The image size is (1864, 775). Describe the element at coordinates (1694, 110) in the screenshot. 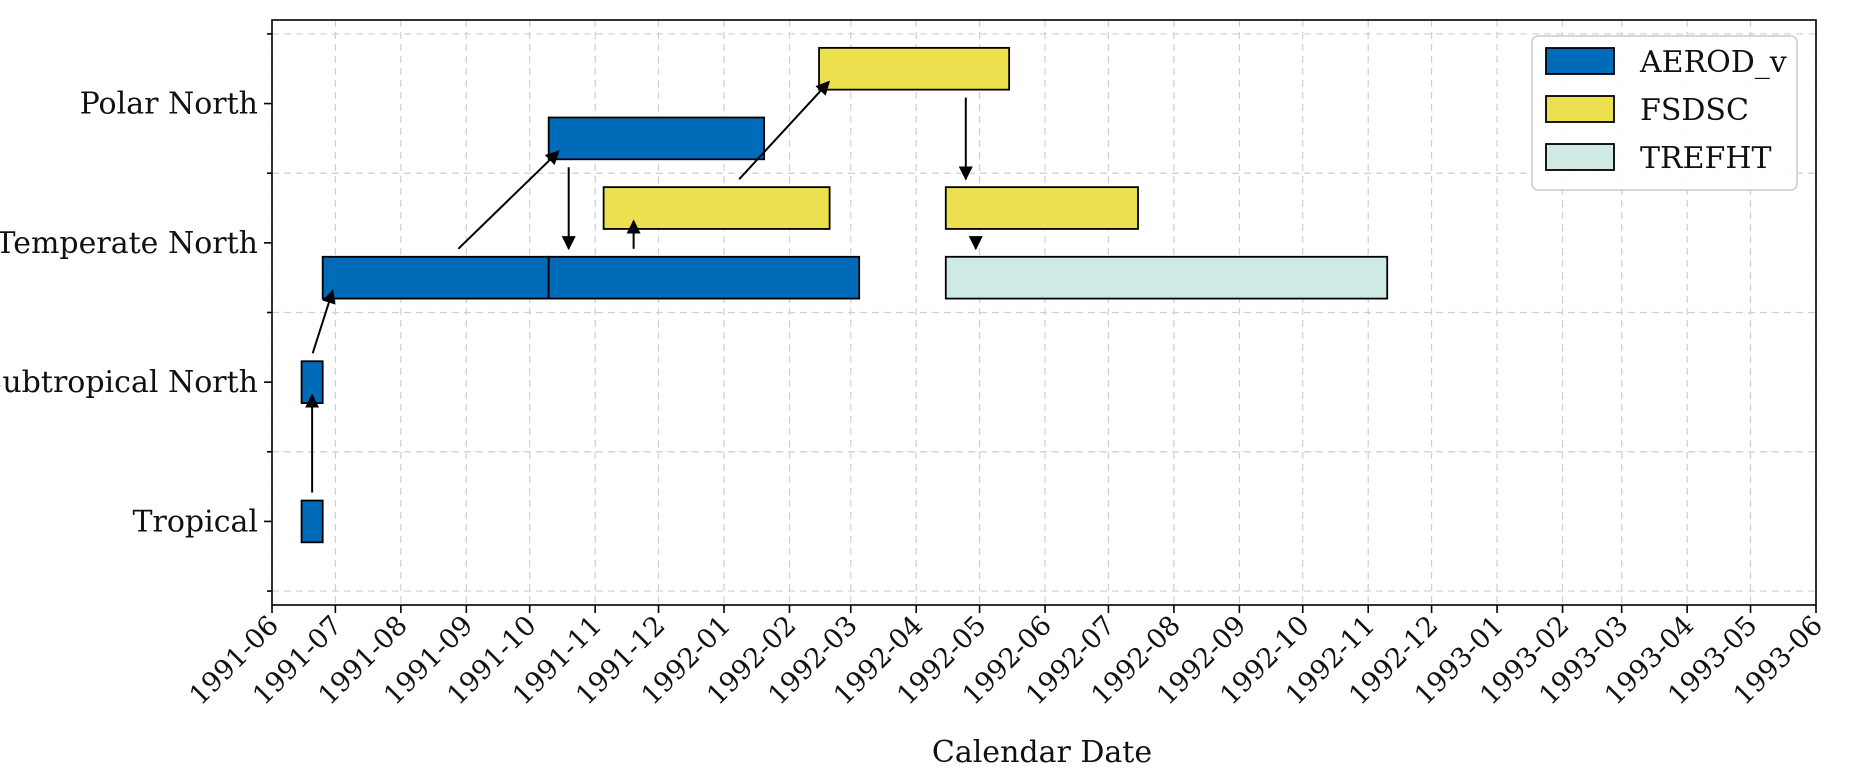

I see `legend-label: FSDSC` at that location.